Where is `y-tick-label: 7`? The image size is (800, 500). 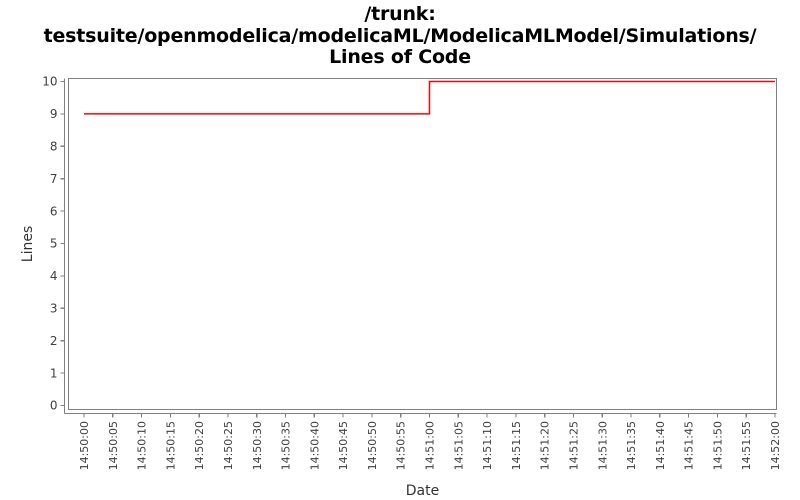
y-tick-label: 7 is located at coordinates (54, 179).